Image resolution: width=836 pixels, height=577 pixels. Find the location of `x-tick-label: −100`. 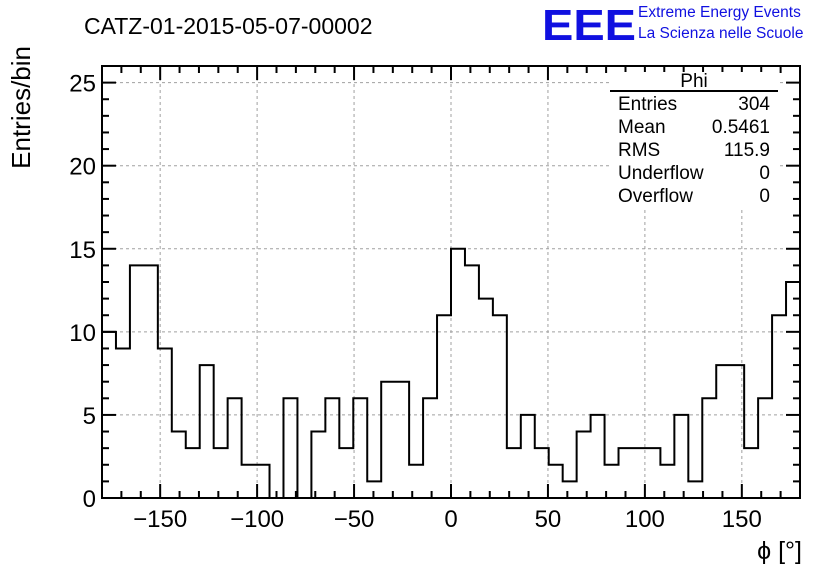

x-tick-label: −100 is located at coordinates (257, 519).